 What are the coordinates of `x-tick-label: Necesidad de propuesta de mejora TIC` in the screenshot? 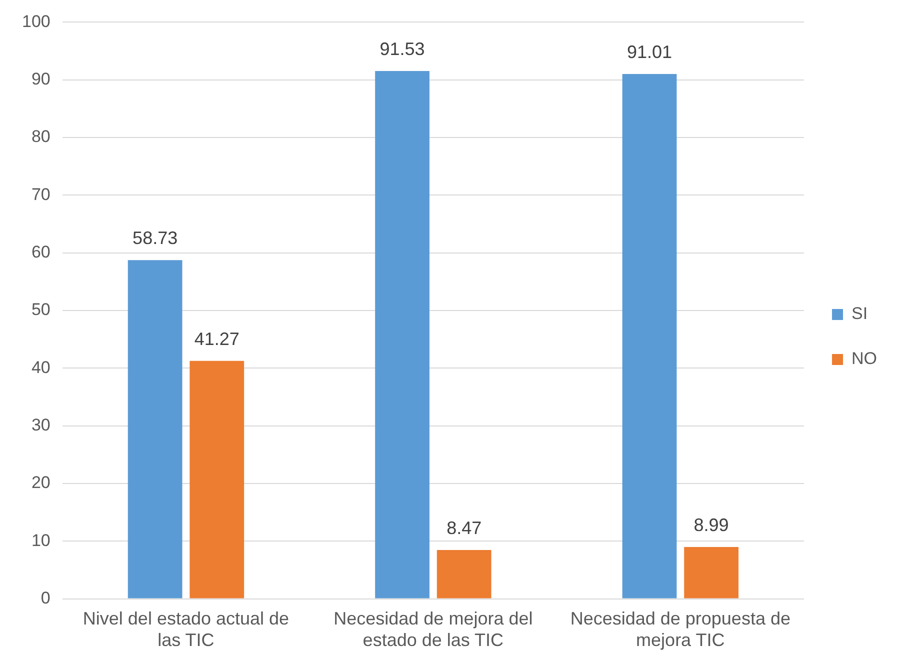 It's located at (680, 629).